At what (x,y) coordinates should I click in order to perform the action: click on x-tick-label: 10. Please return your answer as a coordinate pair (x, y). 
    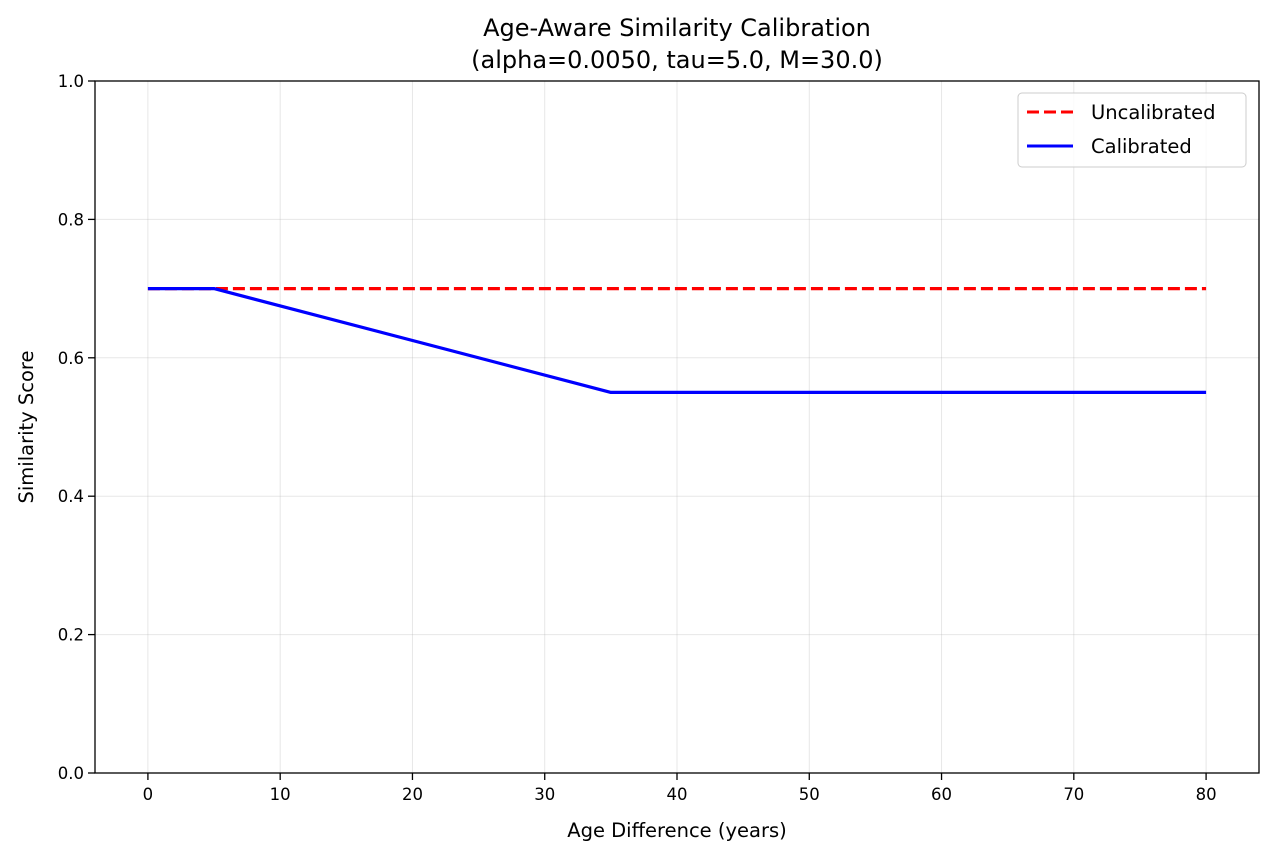
    Looking at the image, I should click on (280, 794).